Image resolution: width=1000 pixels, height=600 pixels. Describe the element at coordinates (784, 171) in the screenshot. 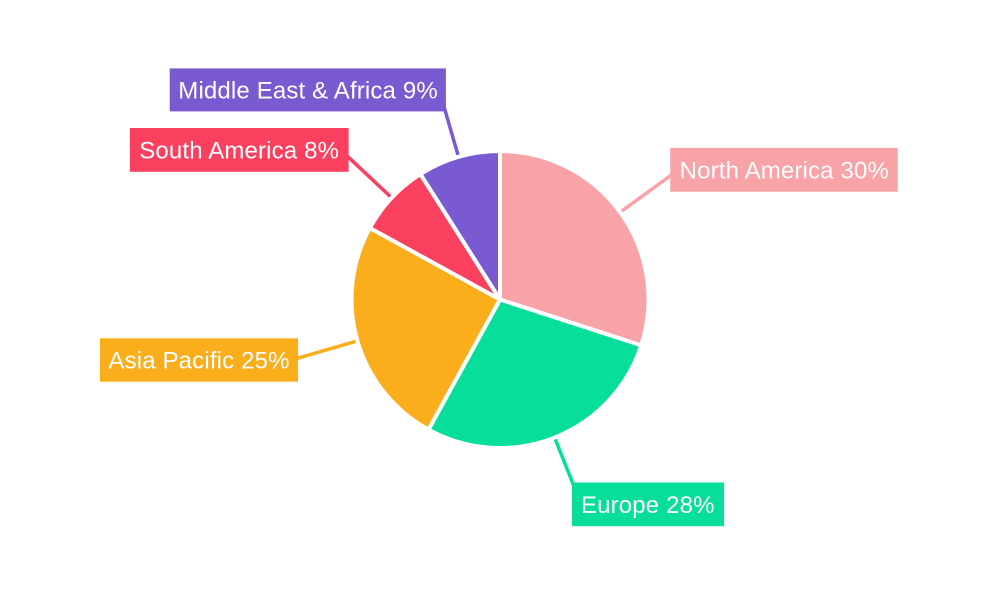

I see `svg-text: North America 30%` at that location.